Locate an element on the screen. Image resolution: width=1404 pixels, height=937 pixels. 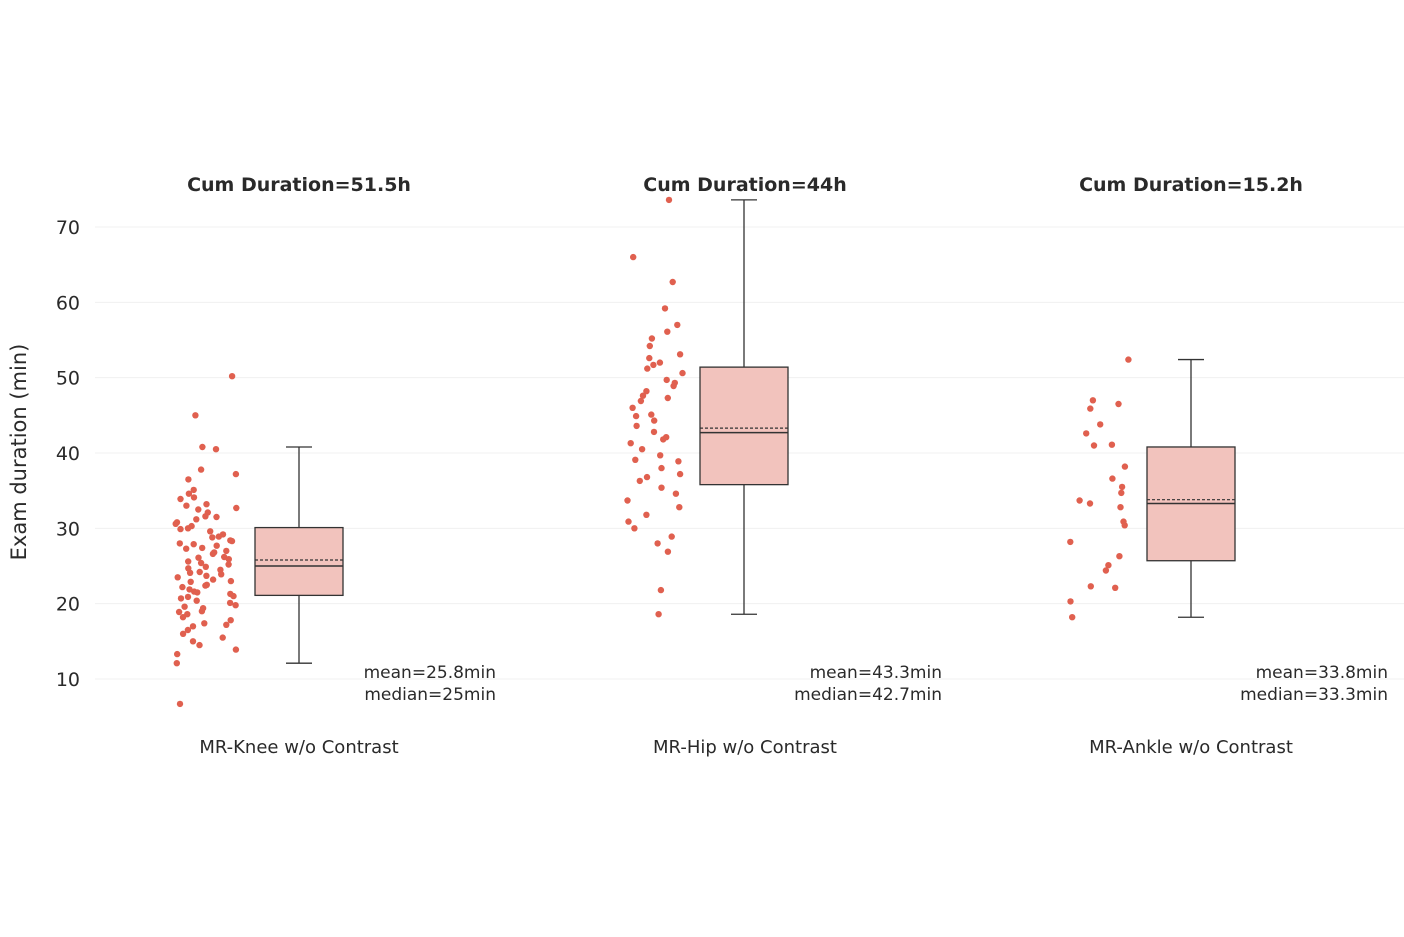
panel-title: Cum Duration=51.5h is located at coordinates (299, 185).